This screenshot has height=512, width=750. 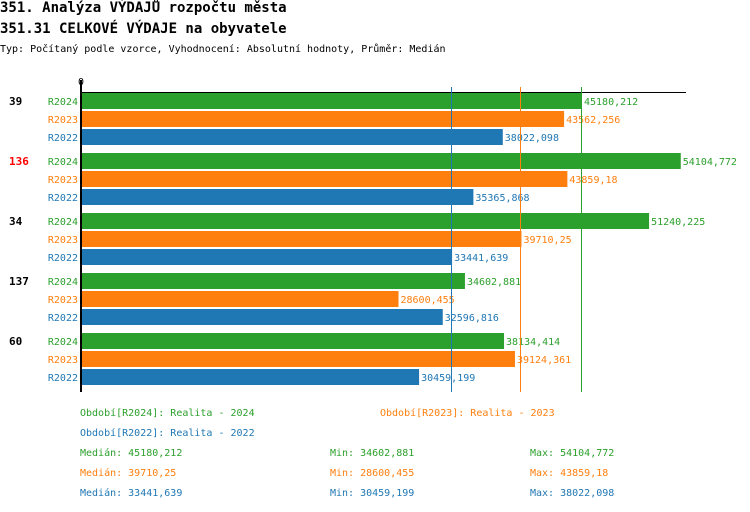 What do you see at coordinates (128, 473) in the screenshot?
I see `legend-median-r2023: Medián: 39710,25` at bounding box center [128, 473].